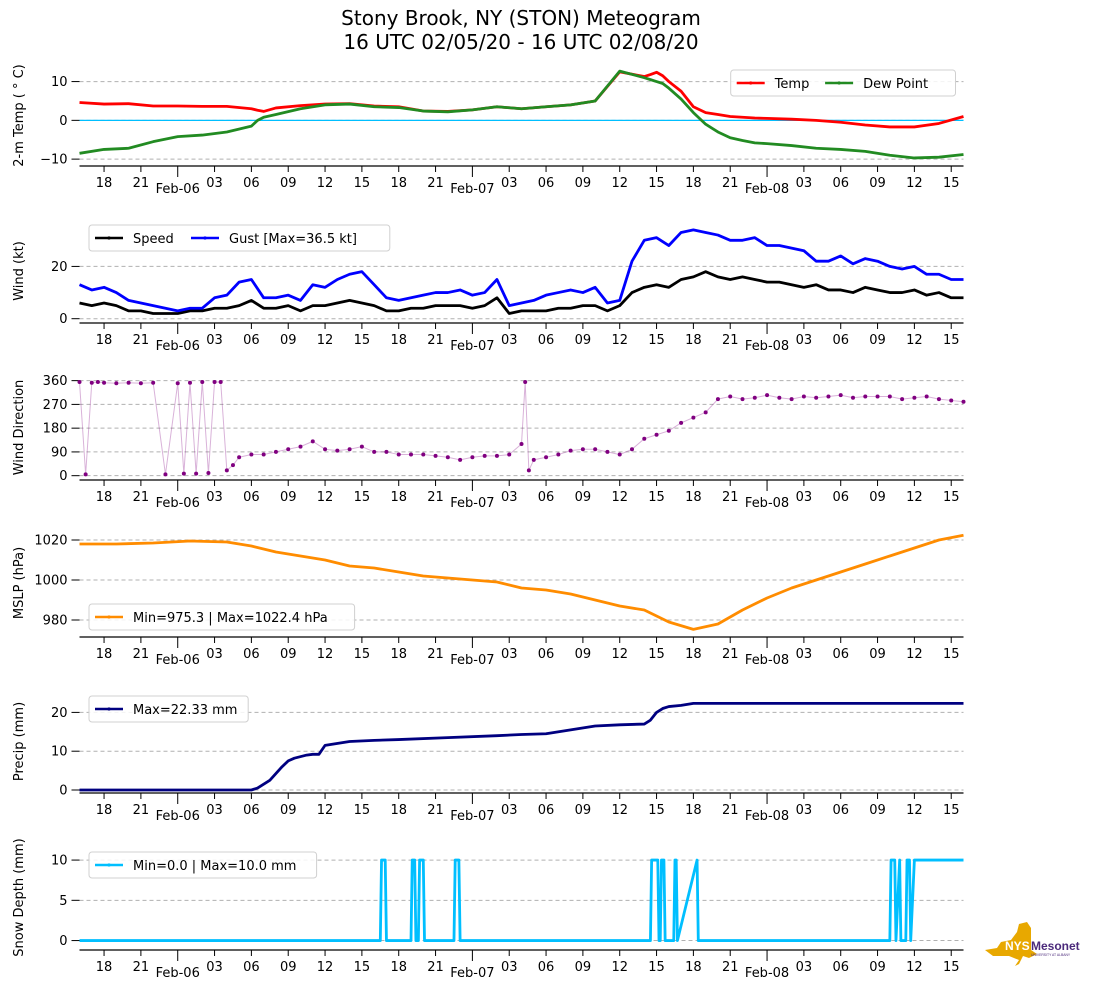 The width and height of the screenshot is (1094, 1001). Describe the element at coordinates (109, 238) in the screenshot. I see `legend-marker-wind` at that location.